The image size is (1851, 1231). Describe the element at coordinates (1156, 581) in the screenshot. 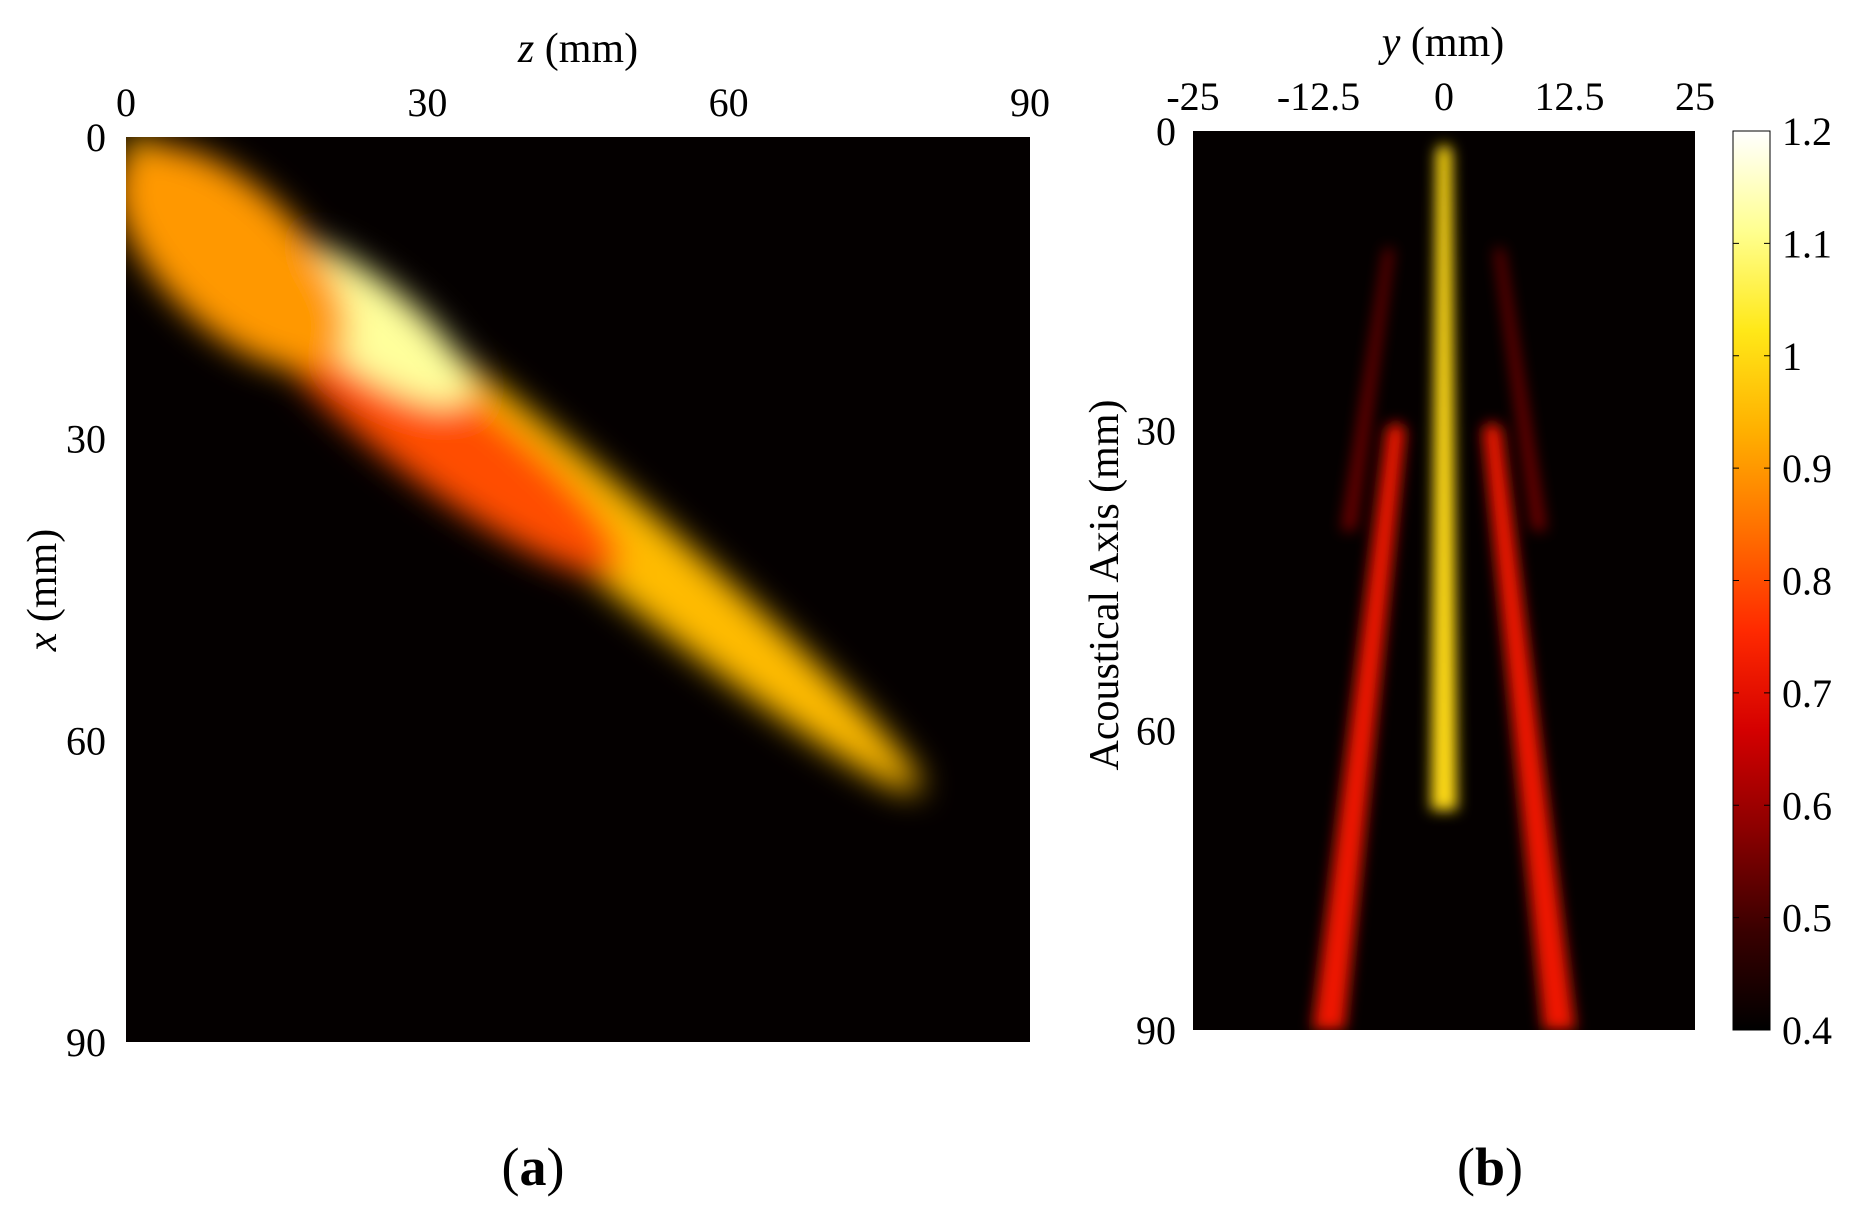

I see `panel-b-y-ticks: 0 30 60 90` at that location.